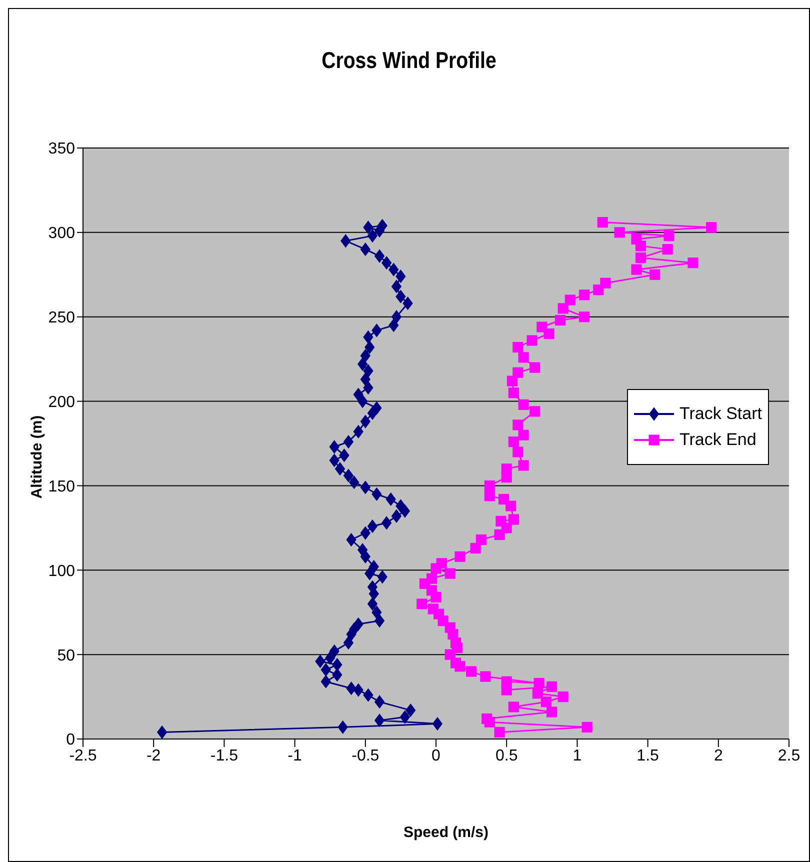 This screenshot has width=810, height=862. What do you see at coordinates (295, 755) in the screenshot?
I see `x-tick-label: -1` at bounding box center [295, 755].